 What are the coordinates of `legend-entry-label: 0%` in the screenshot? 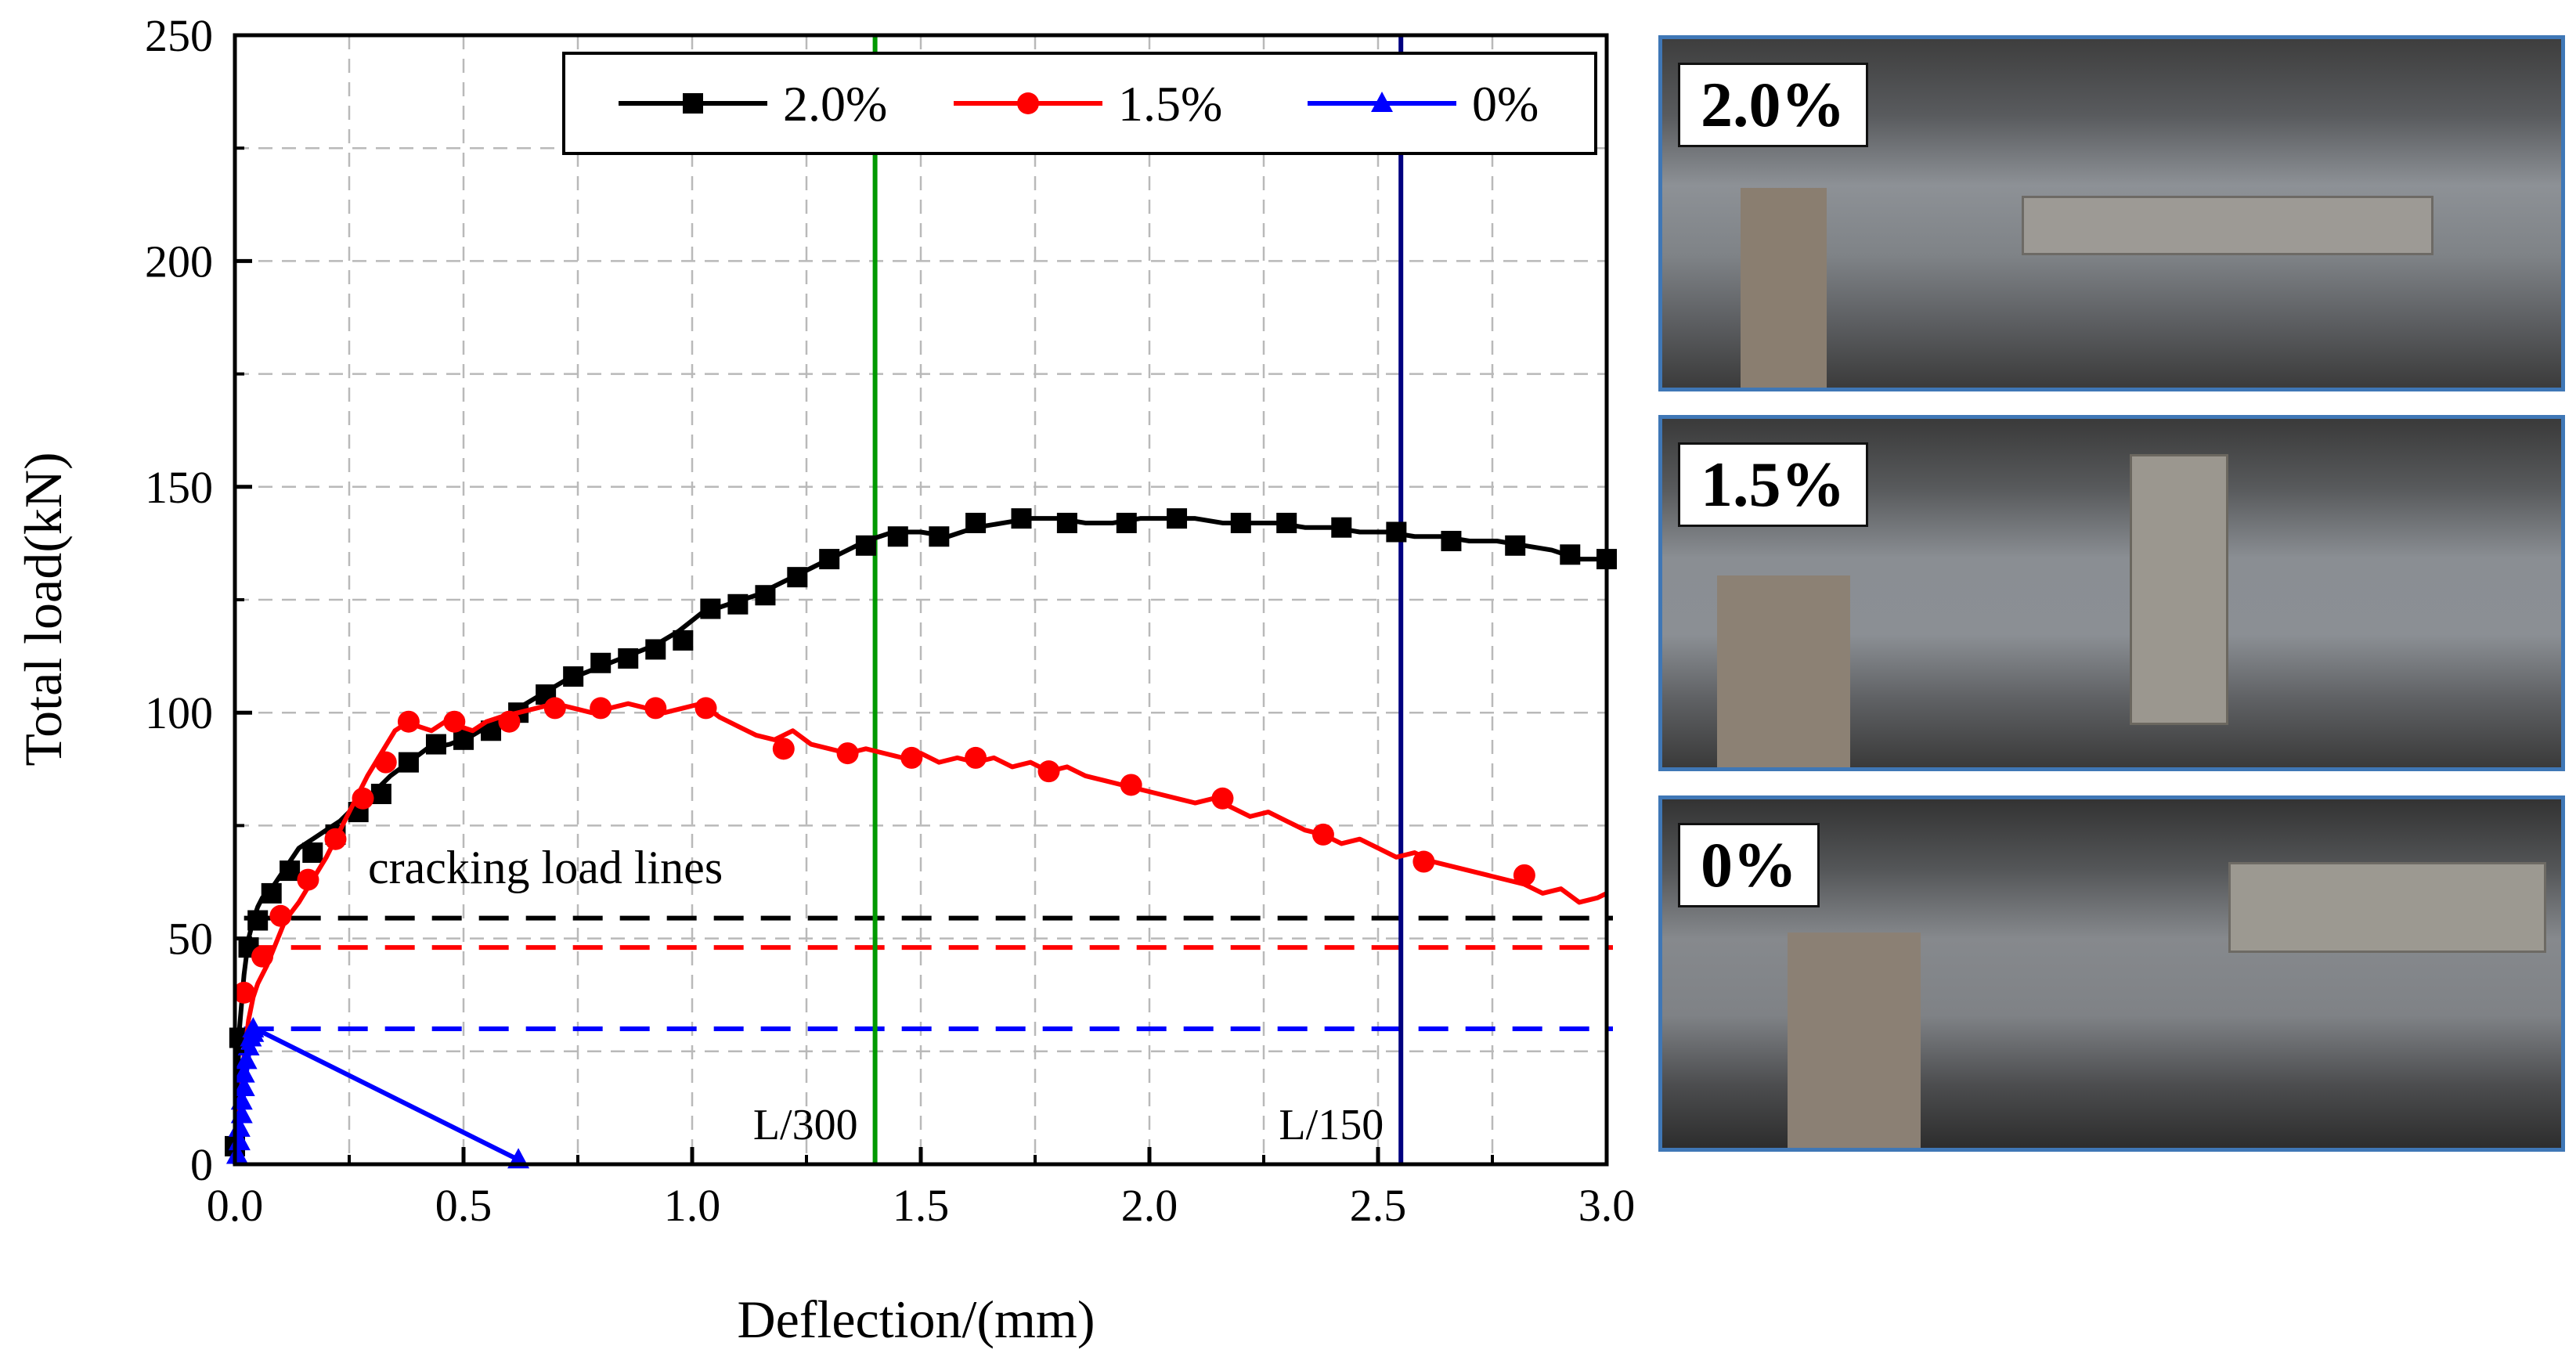 It's located at (1505, 104).